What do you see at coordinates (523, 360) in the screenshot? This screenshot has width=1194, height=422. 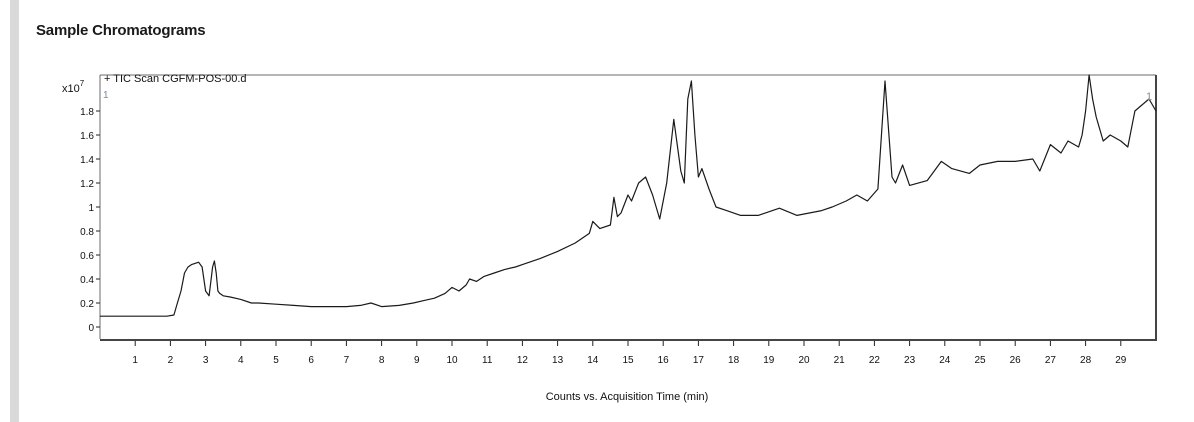 I see `x-tick-label: 12` at bounding box center [523, 360].